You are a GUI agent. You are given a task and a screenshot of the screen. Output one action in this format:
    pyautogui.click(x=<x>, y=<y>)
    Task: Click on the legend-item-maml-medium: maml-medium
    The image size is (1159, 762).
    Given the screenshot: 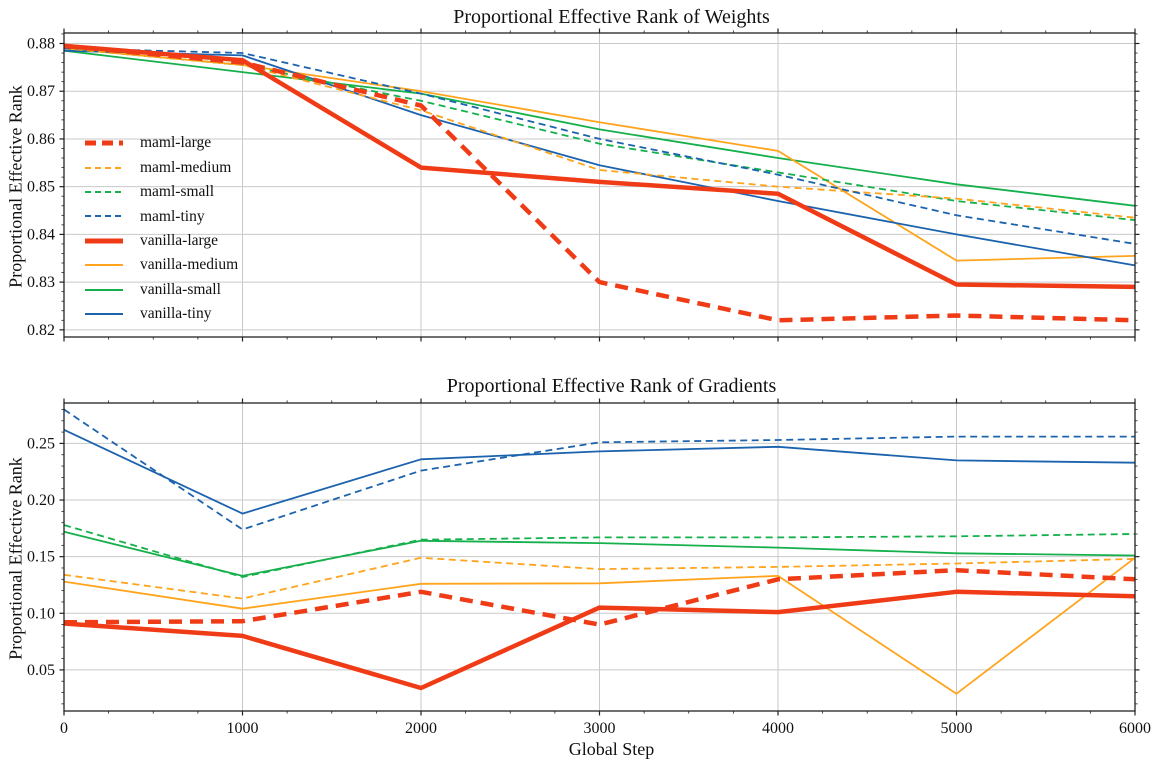 What is the action you would take?
    pyautogui.click(x=161, y=167)
    